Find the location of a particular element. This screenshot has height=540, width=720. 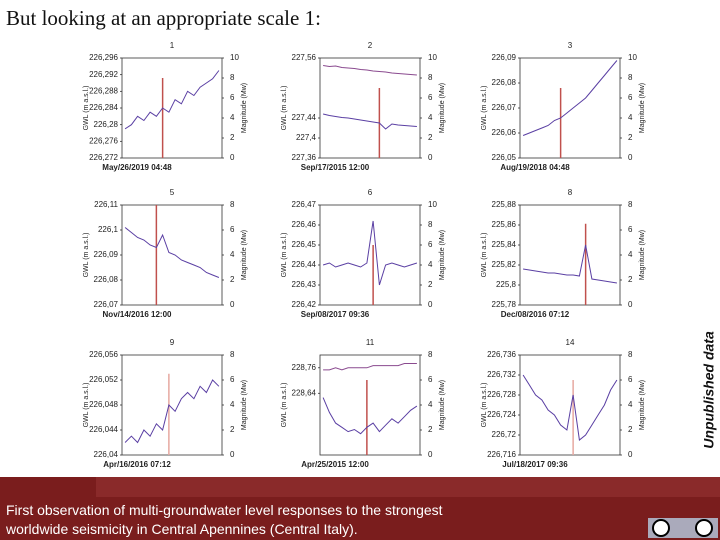

panel-label: 1 is located at coordinates (172, 45).